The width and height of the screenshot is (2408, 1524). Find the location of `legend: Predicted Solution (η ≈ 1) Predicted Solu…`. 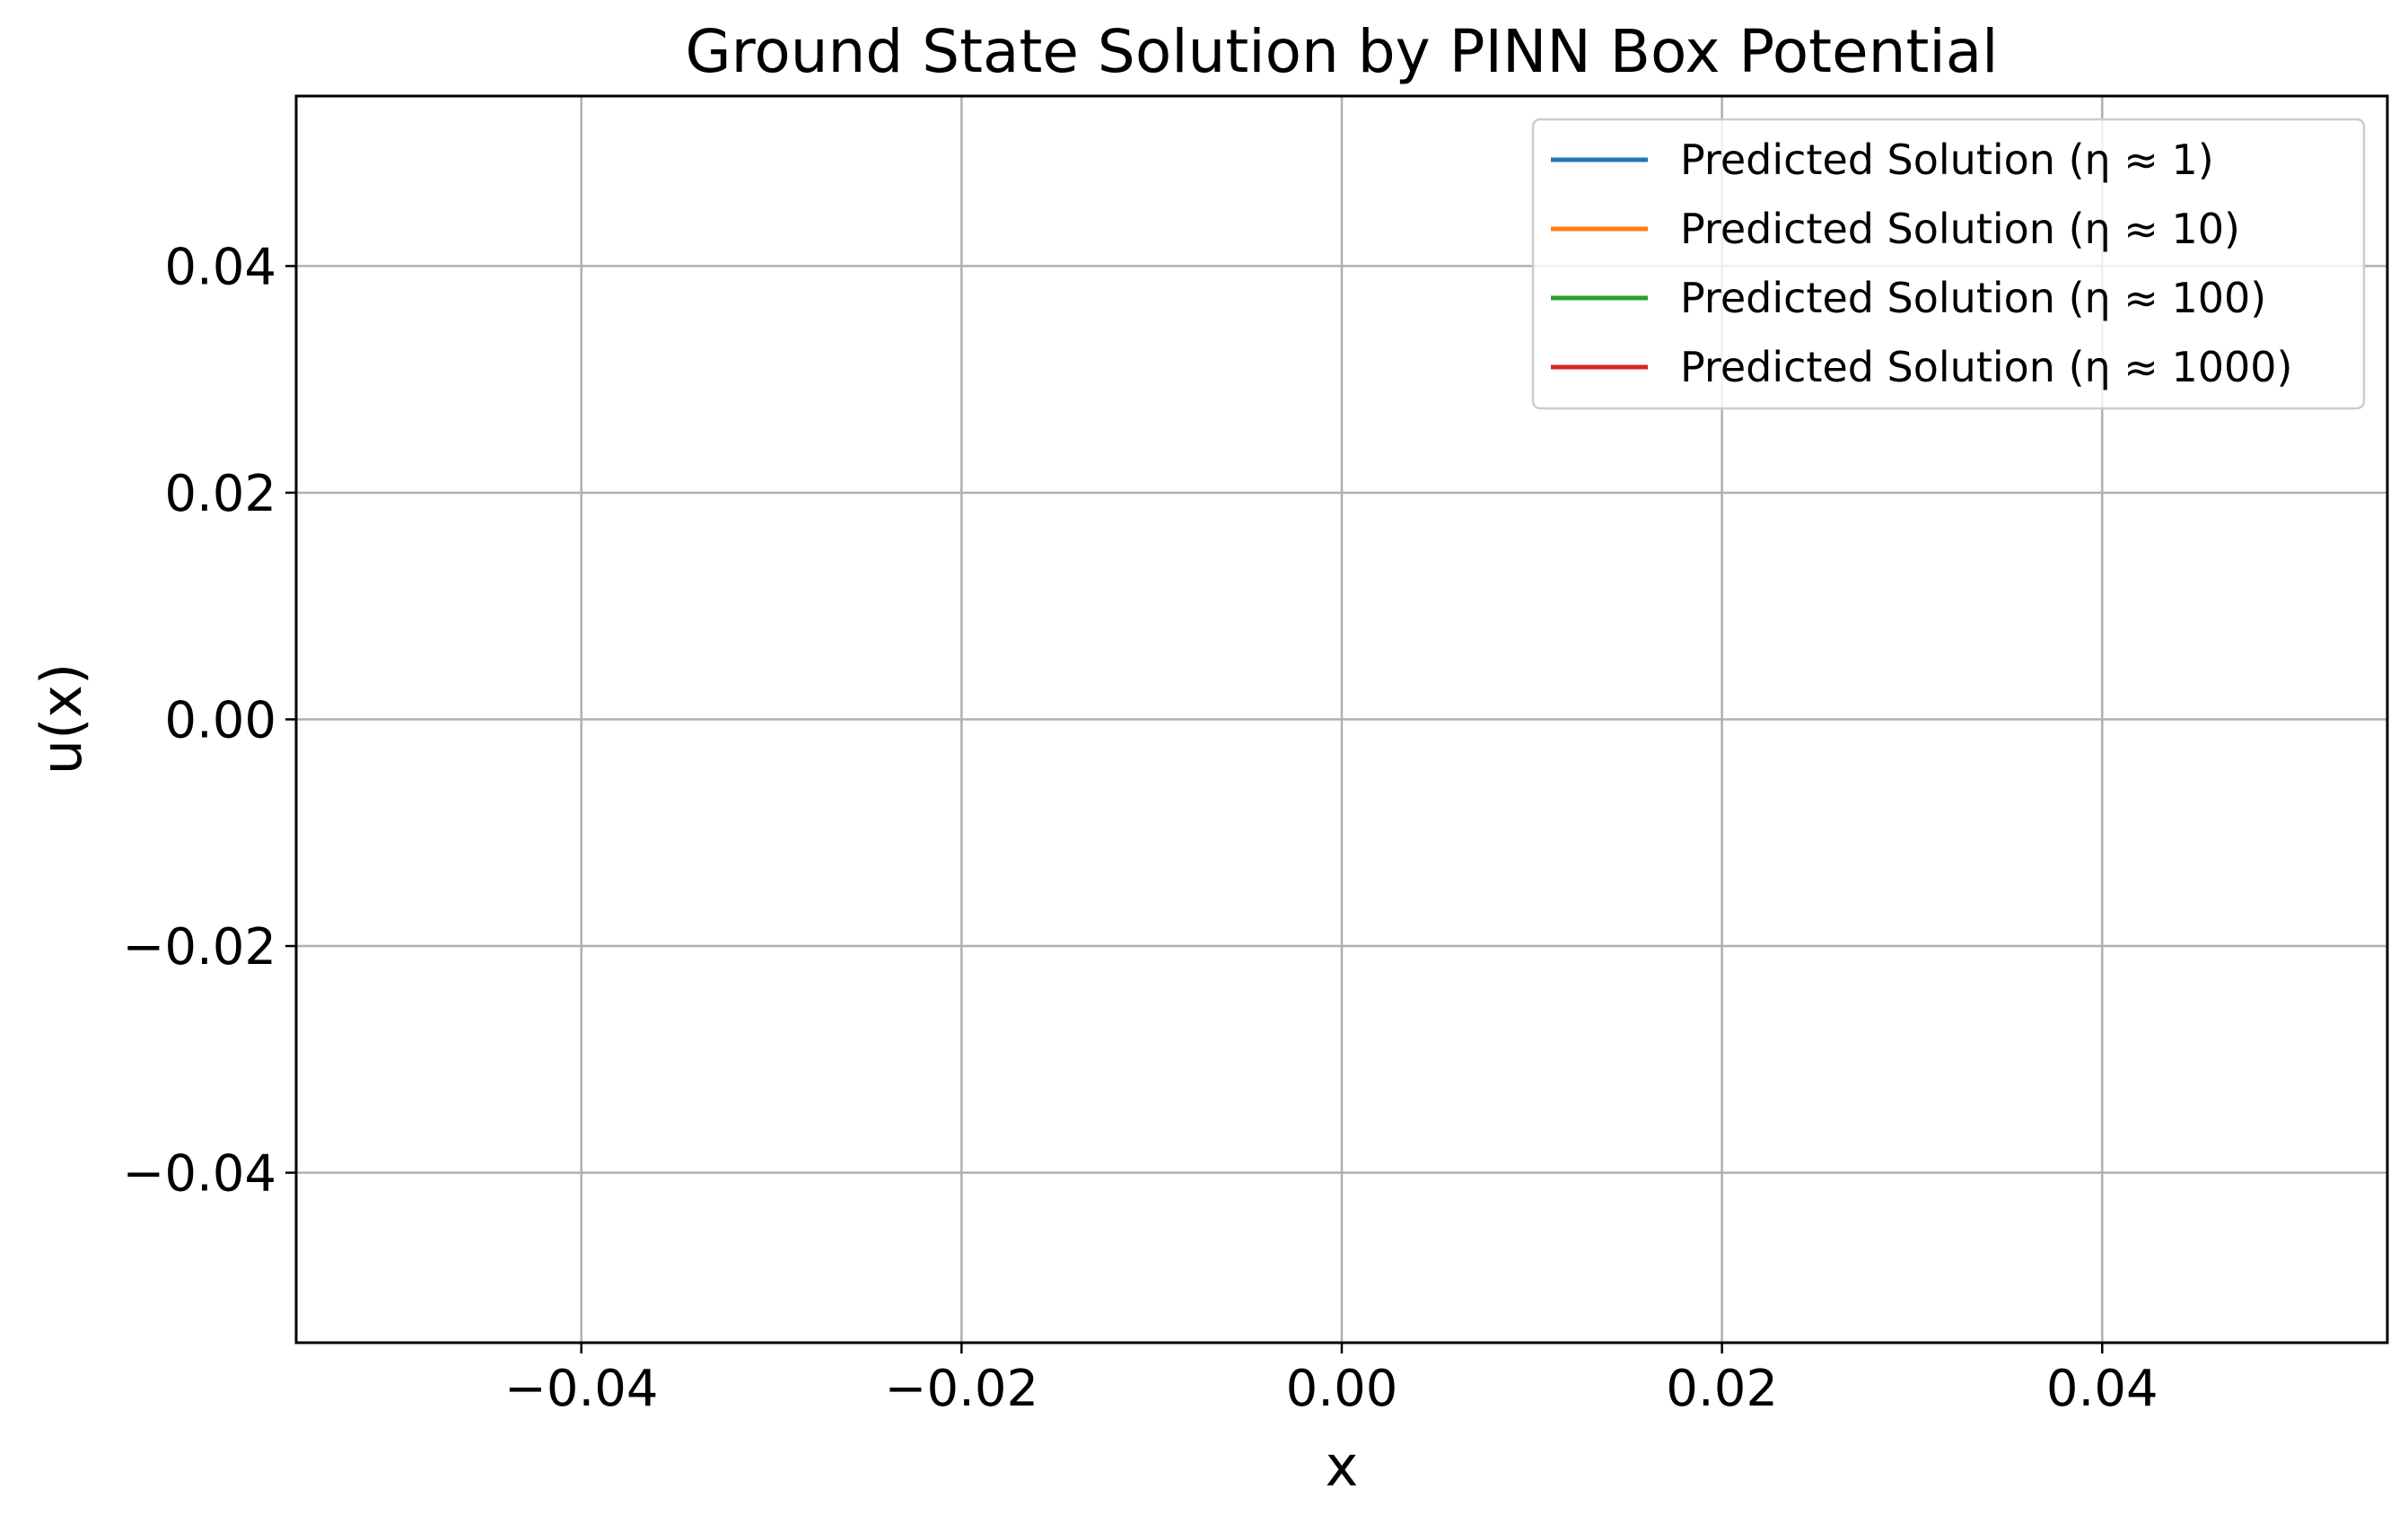

legend: Predicted Solution (η ≈ 1) Predicted Solu… is located at coordinates (1948, 264).